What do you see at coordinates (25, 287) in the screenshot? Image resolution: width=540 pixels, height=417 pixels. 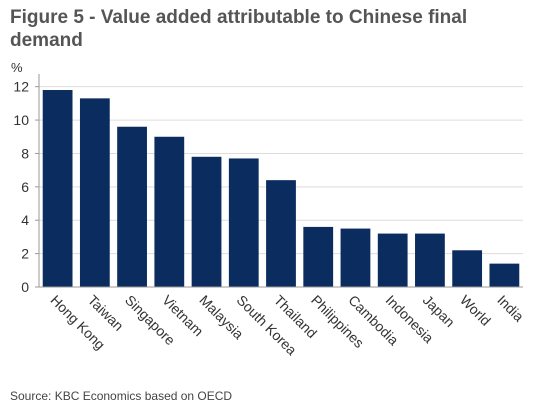 I see `y-tick-label: 0` at bounding box center [25, 287].